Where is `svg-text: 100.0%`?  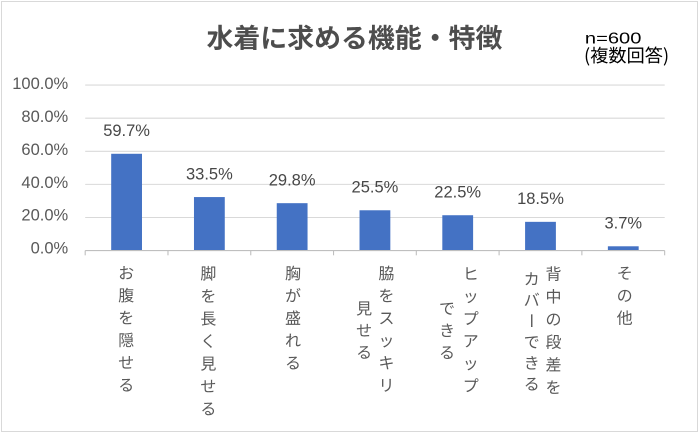 svg-text: 100.0% is located at coordinates (40, 84).